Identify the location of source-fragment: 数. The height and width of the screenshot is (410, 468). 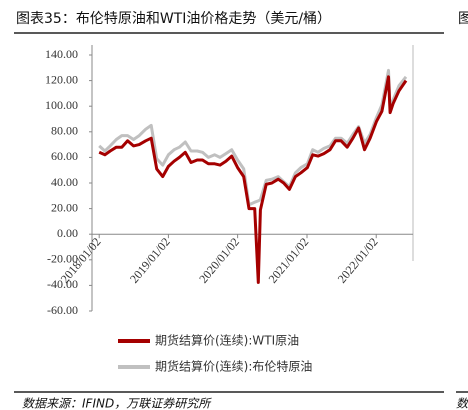
(462, 403).